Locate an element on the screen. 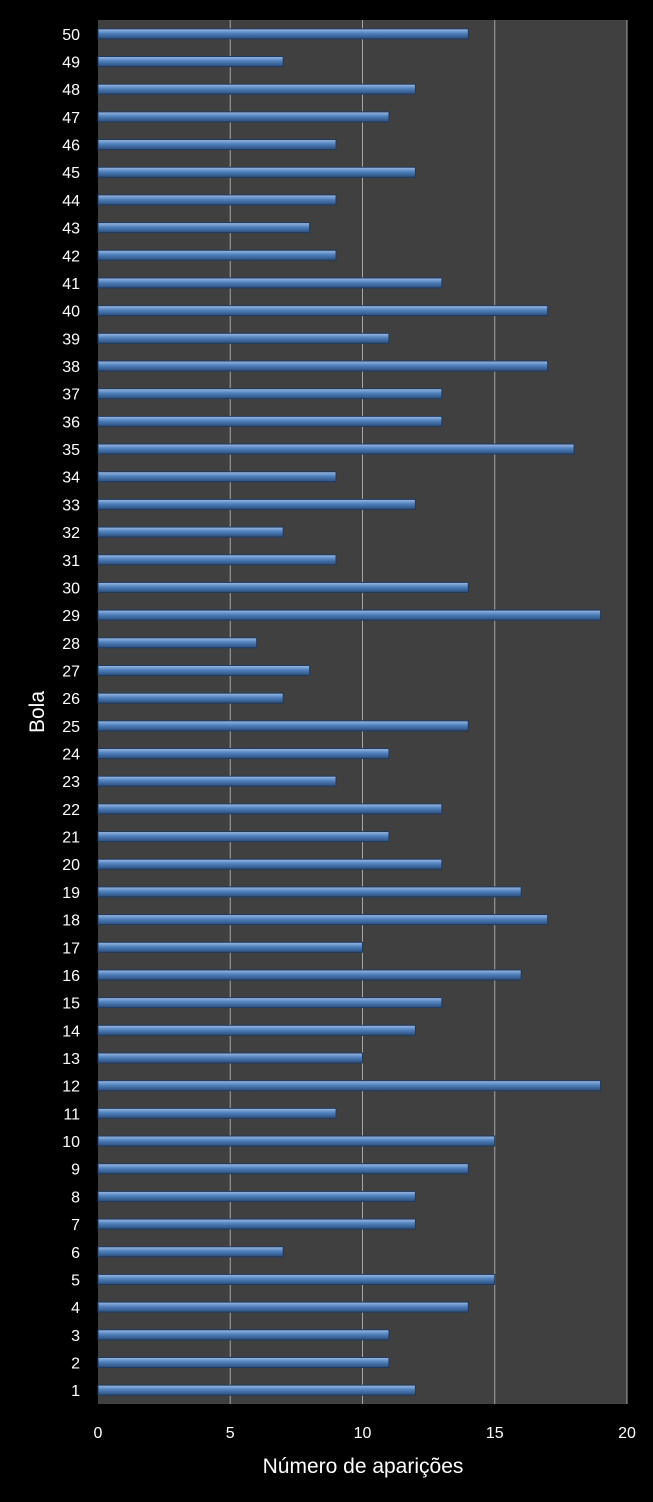 Image resolution: width=653 pixels, height=1502 pixels. y-tick-label-28: 28 is located at coordinates (71, 644).